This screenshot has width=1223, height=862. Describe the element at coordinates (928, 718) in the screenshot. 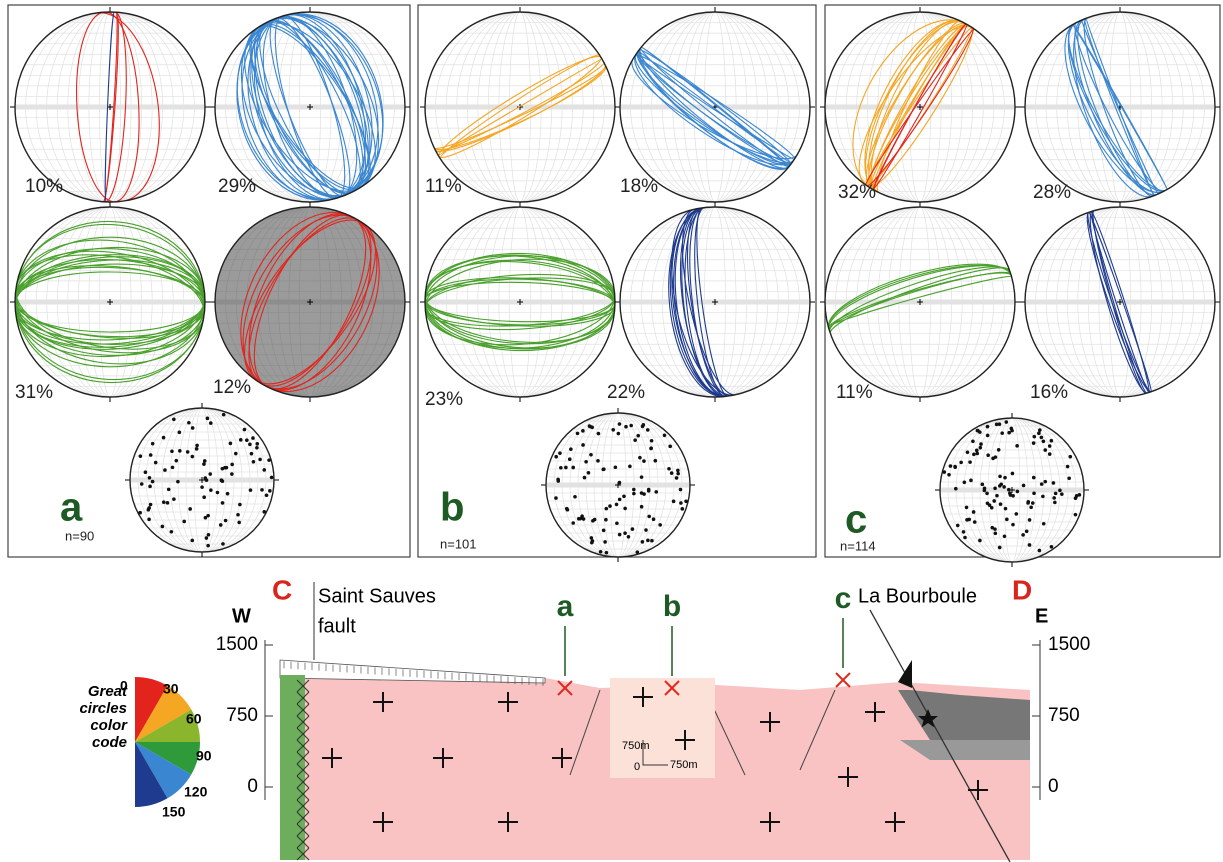

I see `star` at that location.